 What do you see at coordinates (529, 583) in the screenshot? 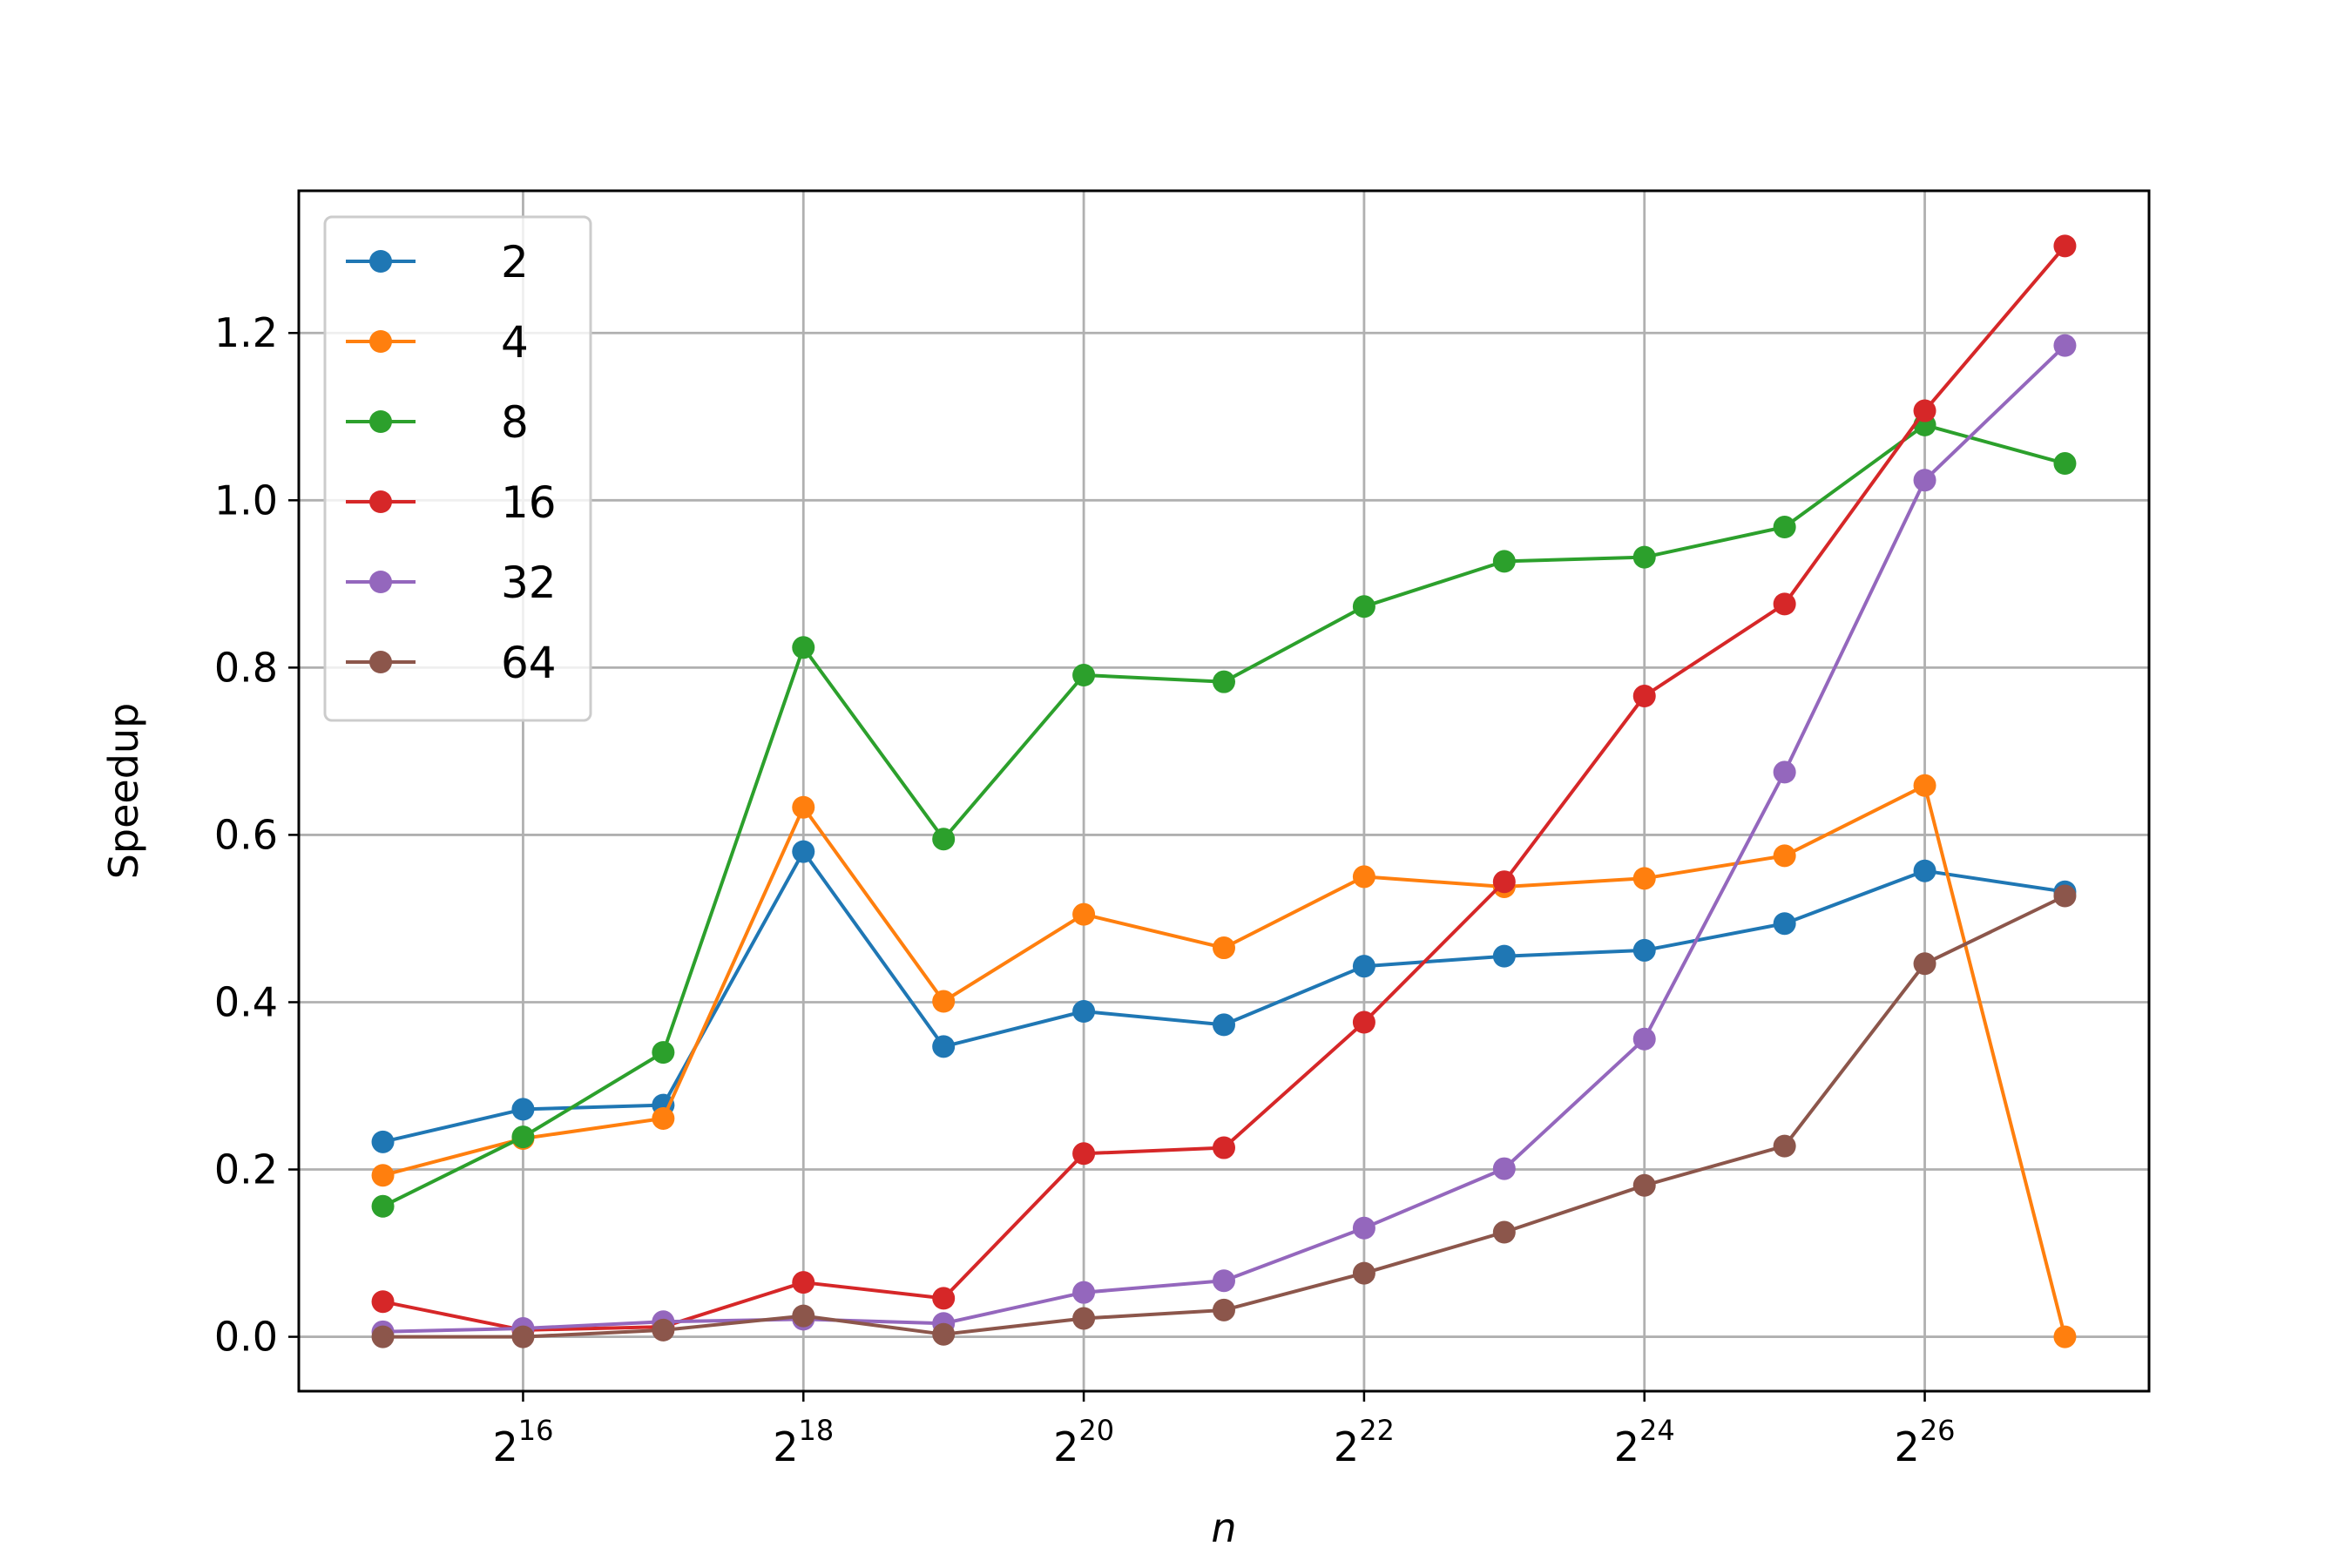
I see `legend-label: 32` at bounding box center [529, 583].